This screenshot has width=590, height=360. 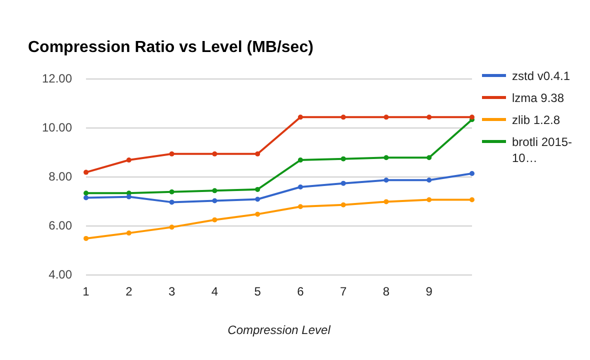 I want to click on y-tick-label: 8.00, so click(x=60, y=177).